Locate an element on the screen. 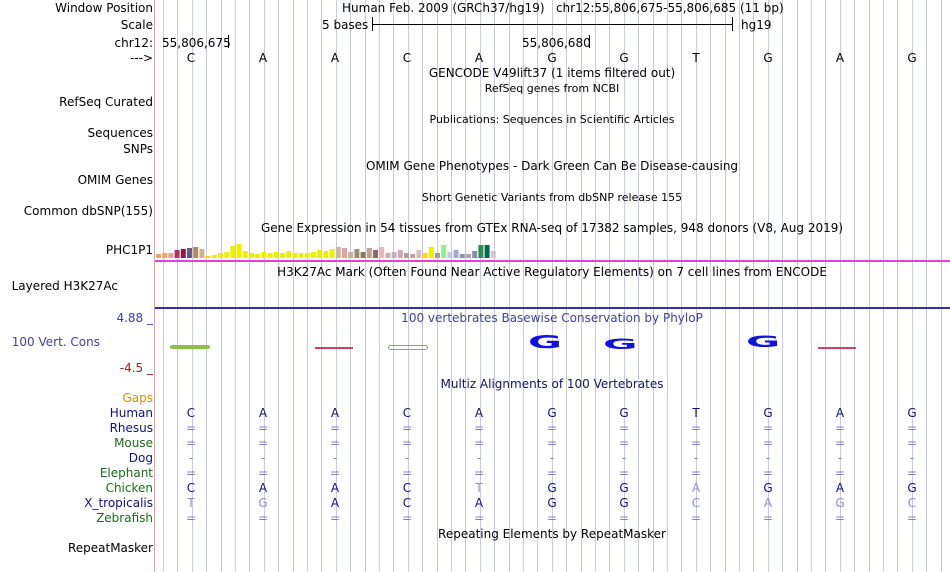  alignment-base: - is located at coordinates (696, 458).